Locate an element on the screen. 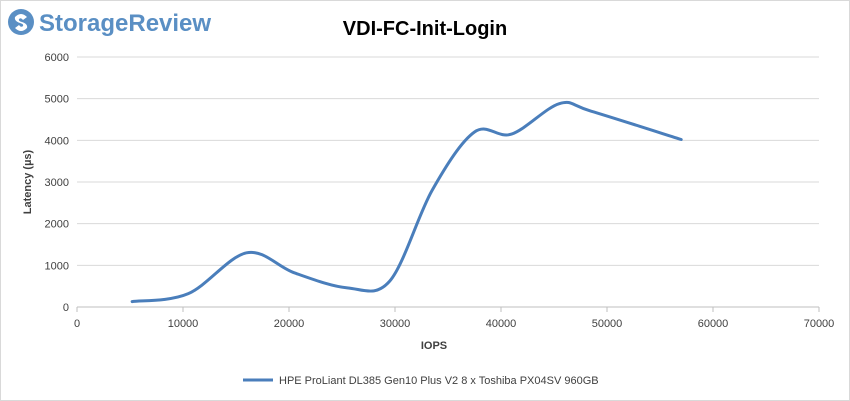 This screenshot has width=850, height=401. y-tick-label: 4000 is located at coordinates (57, 141).